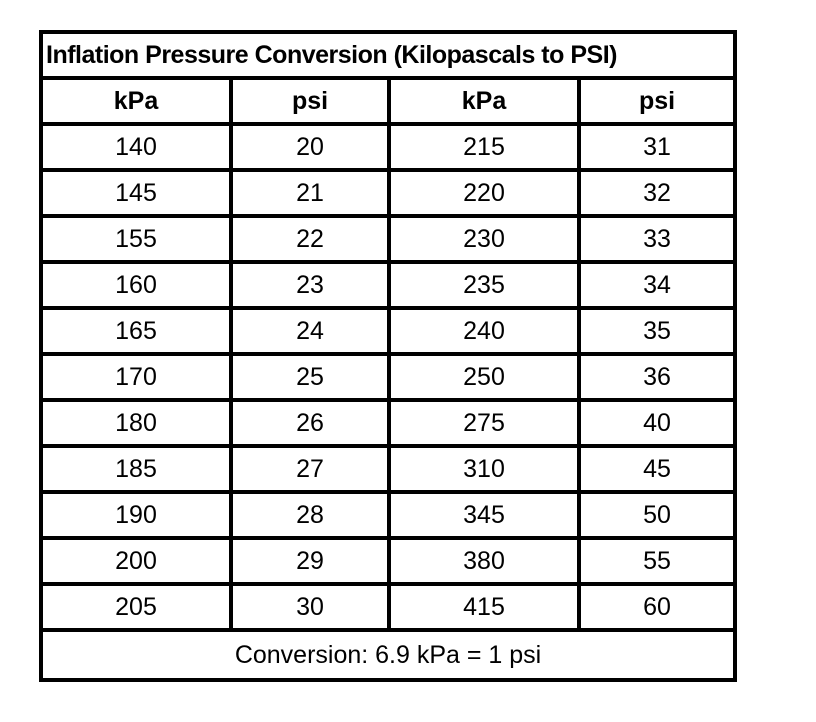 The width and height of the screenshot is (816, 722). What do you see at coordinates (310, 285) in the screenshot?
I see `cell-psi: 23` at bounding box center [310, 285].